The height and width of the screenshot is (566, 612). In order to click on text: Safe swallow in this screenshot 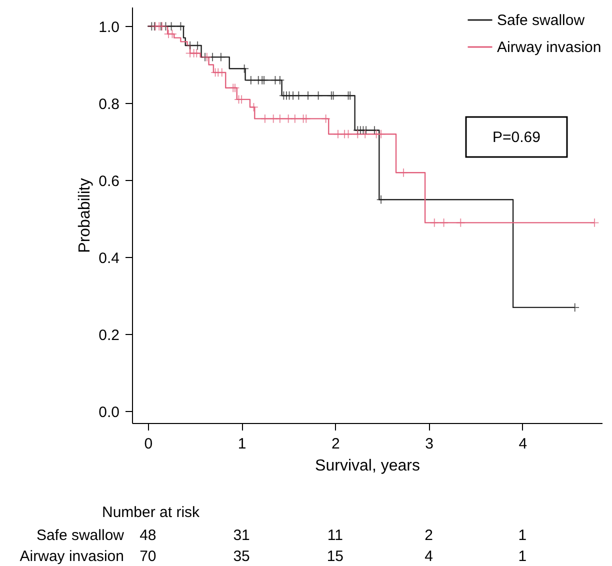, I will do `click(80, 535)`.